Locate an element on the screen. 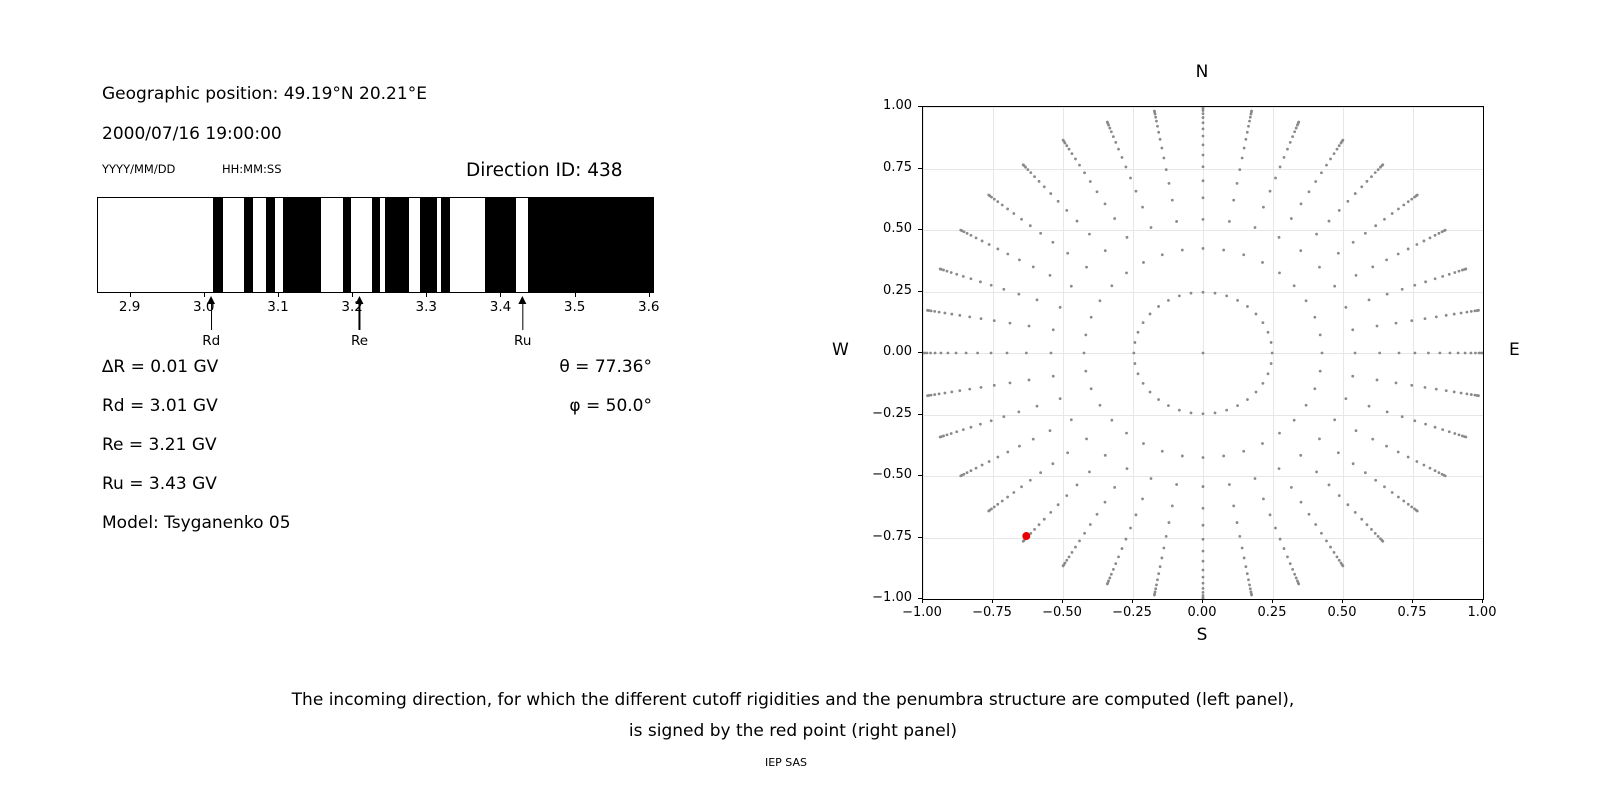 The image size is (1600, 800). cutoff-marker-rd: Rd is located at coordinates (211, 322).